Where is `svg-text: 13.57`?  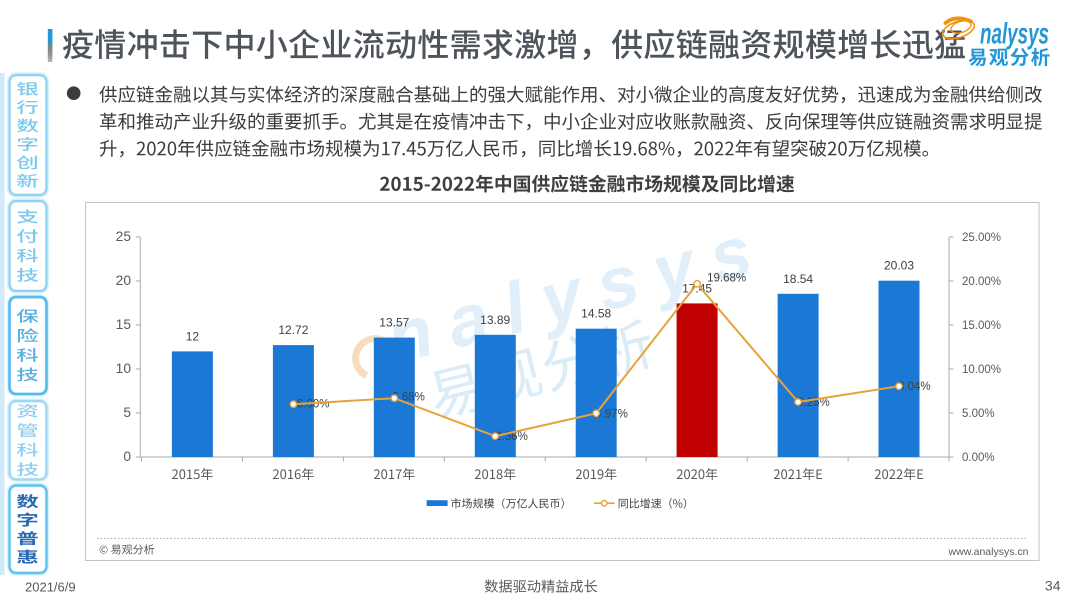
svg-text: 13.57 is located at coordinates (394, 323).